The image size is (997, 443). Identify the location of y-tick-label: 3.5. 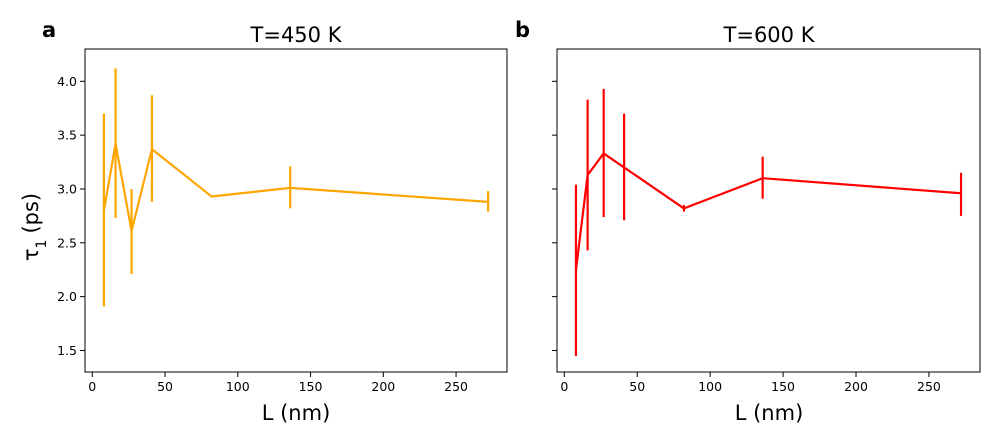
(67, 135).